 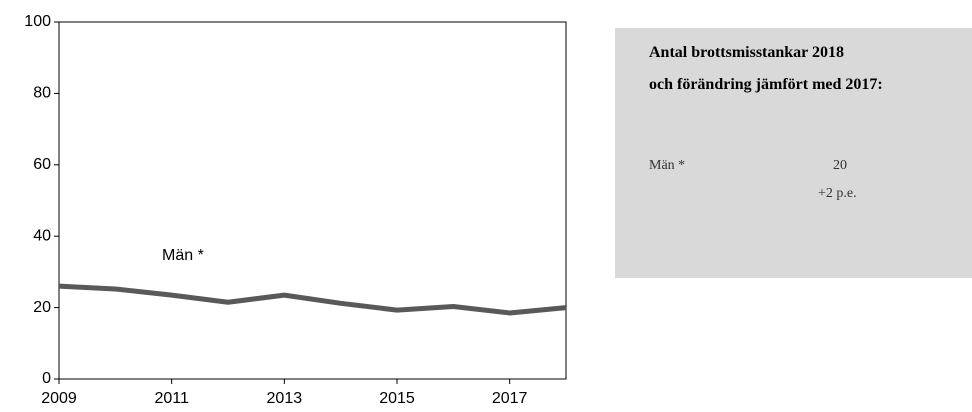 I want to click on summary-title: Antal brottsmisstankar 2018, so click(x=746, y=52).